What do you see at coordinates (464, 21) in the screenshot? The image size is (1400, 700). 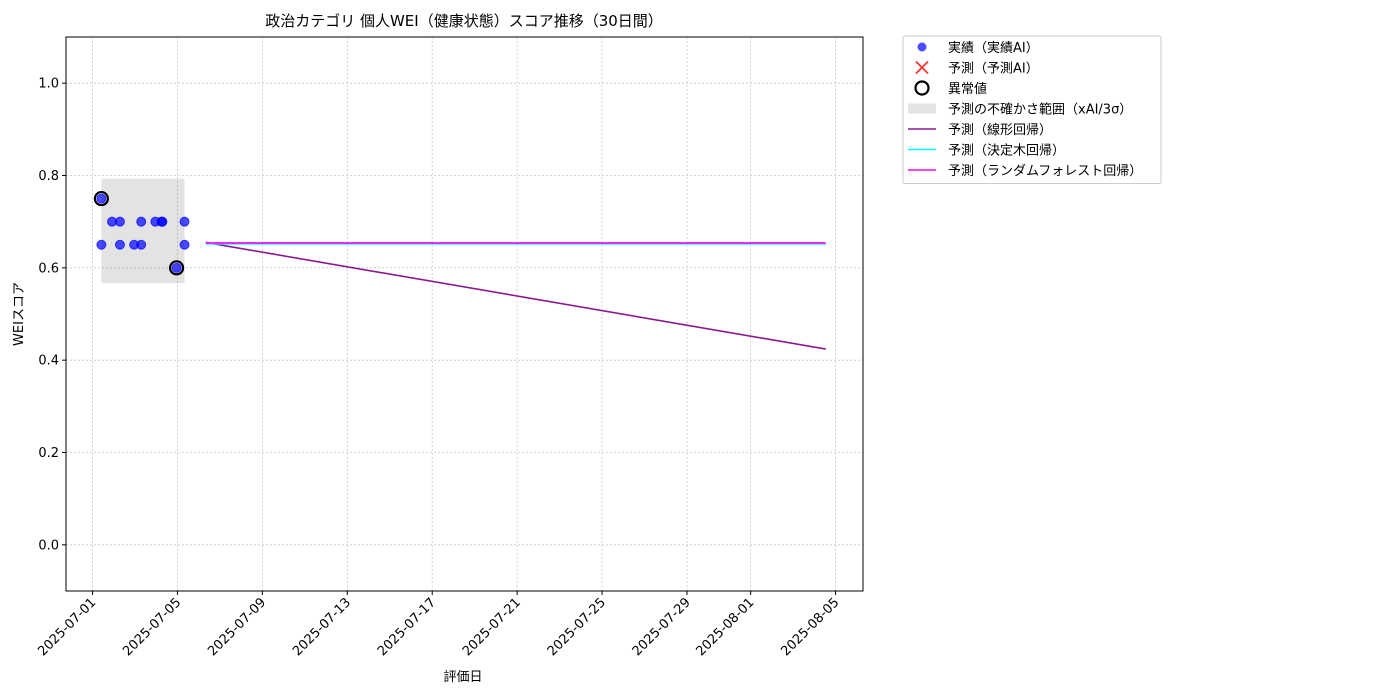 I see `chart-title: 政治カテゴリ 個人WEI（健康状態）スコア推移（30日間）` at bounding box center [464, 21].